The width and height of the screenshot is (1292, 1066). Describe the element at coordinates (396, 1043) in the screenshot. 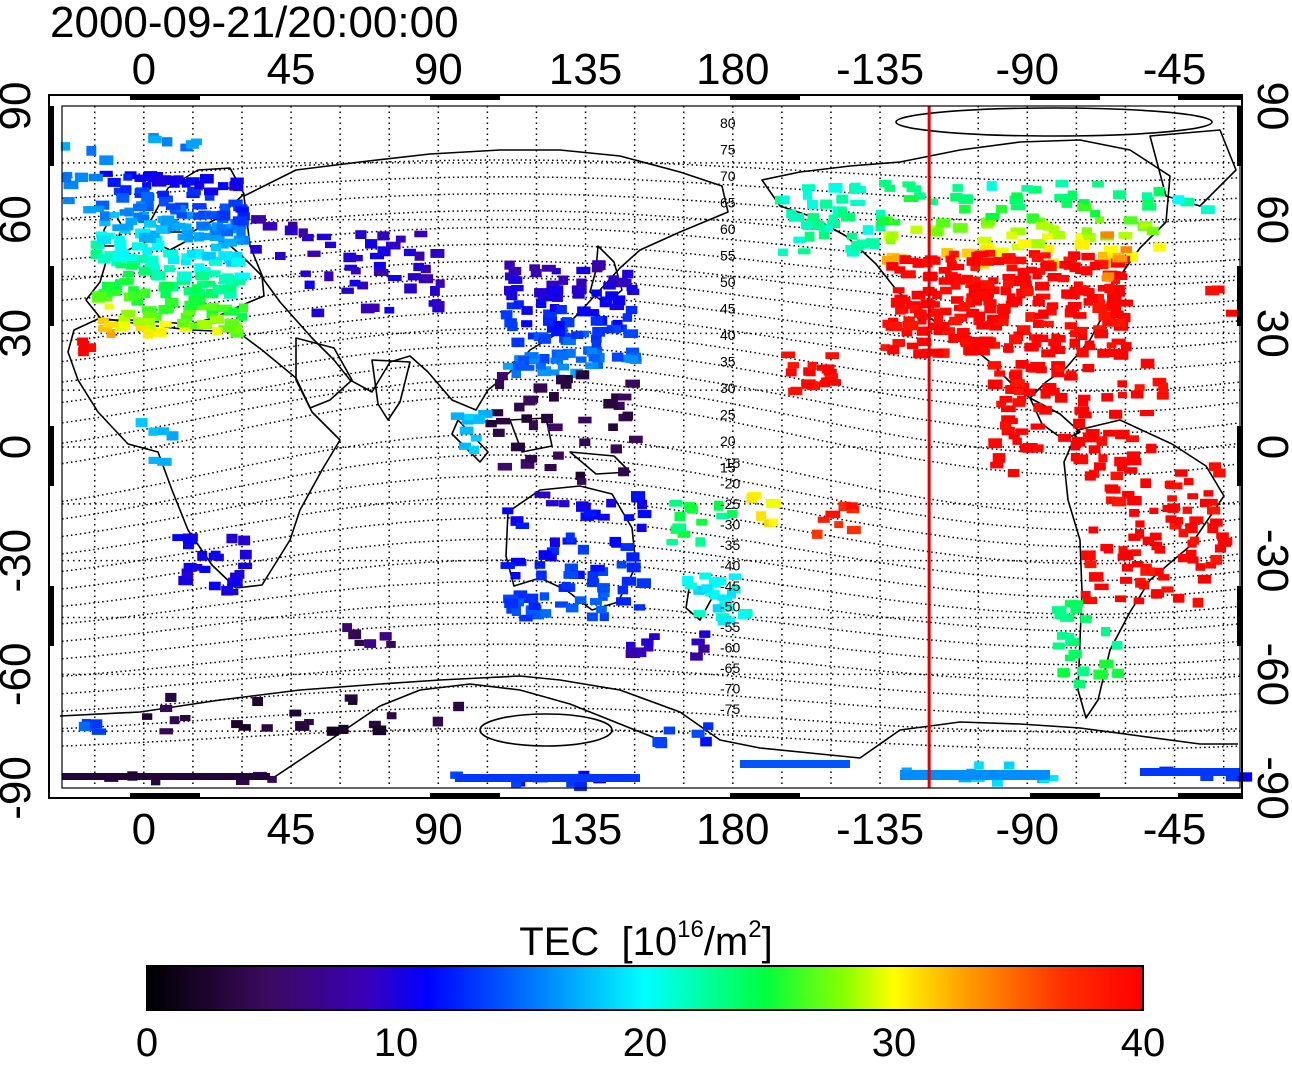

I see `colorbar-tick-label: 10` at that location.